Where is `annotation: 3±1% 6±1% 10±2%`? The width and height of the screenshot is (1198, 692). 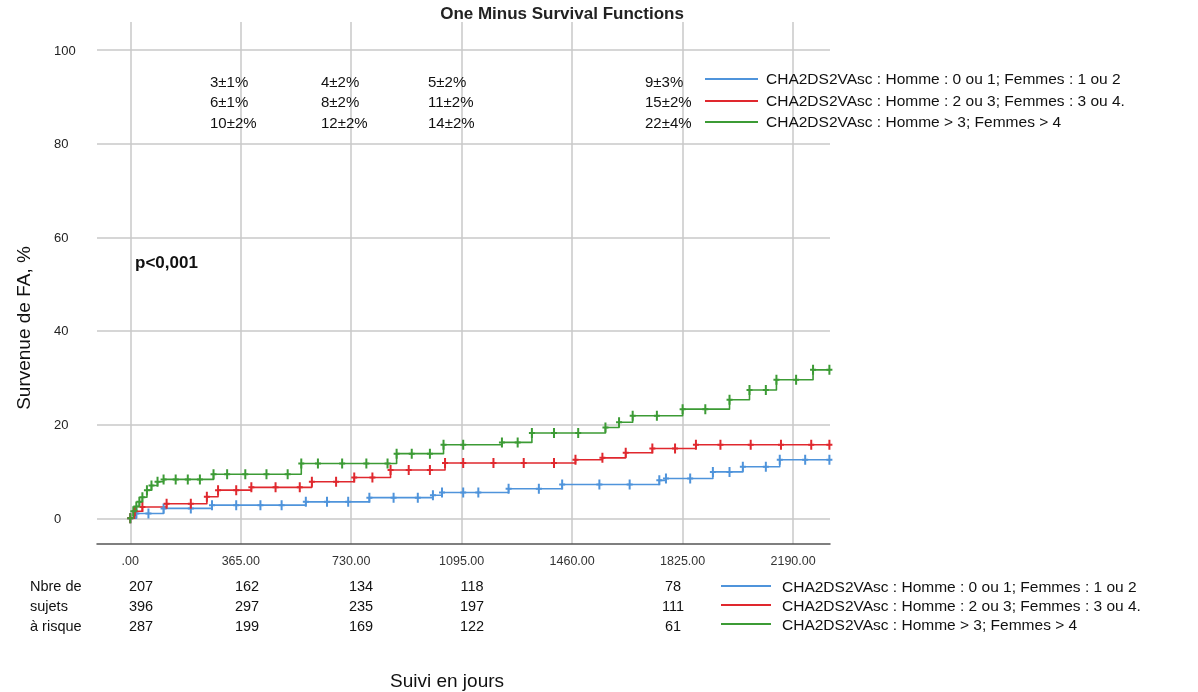
annotation: 3±1% 6±1% 10±2% is located at coordinates (233, 101).